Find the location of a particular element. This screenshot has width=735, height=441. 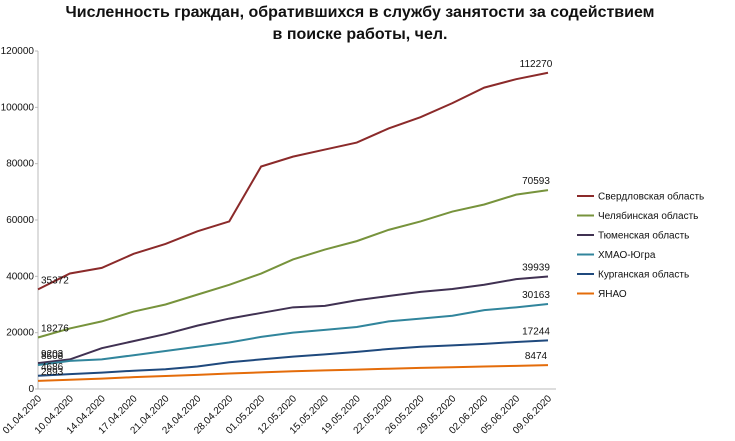

y-tick-label: 0 is located at coordinates (31, 389).